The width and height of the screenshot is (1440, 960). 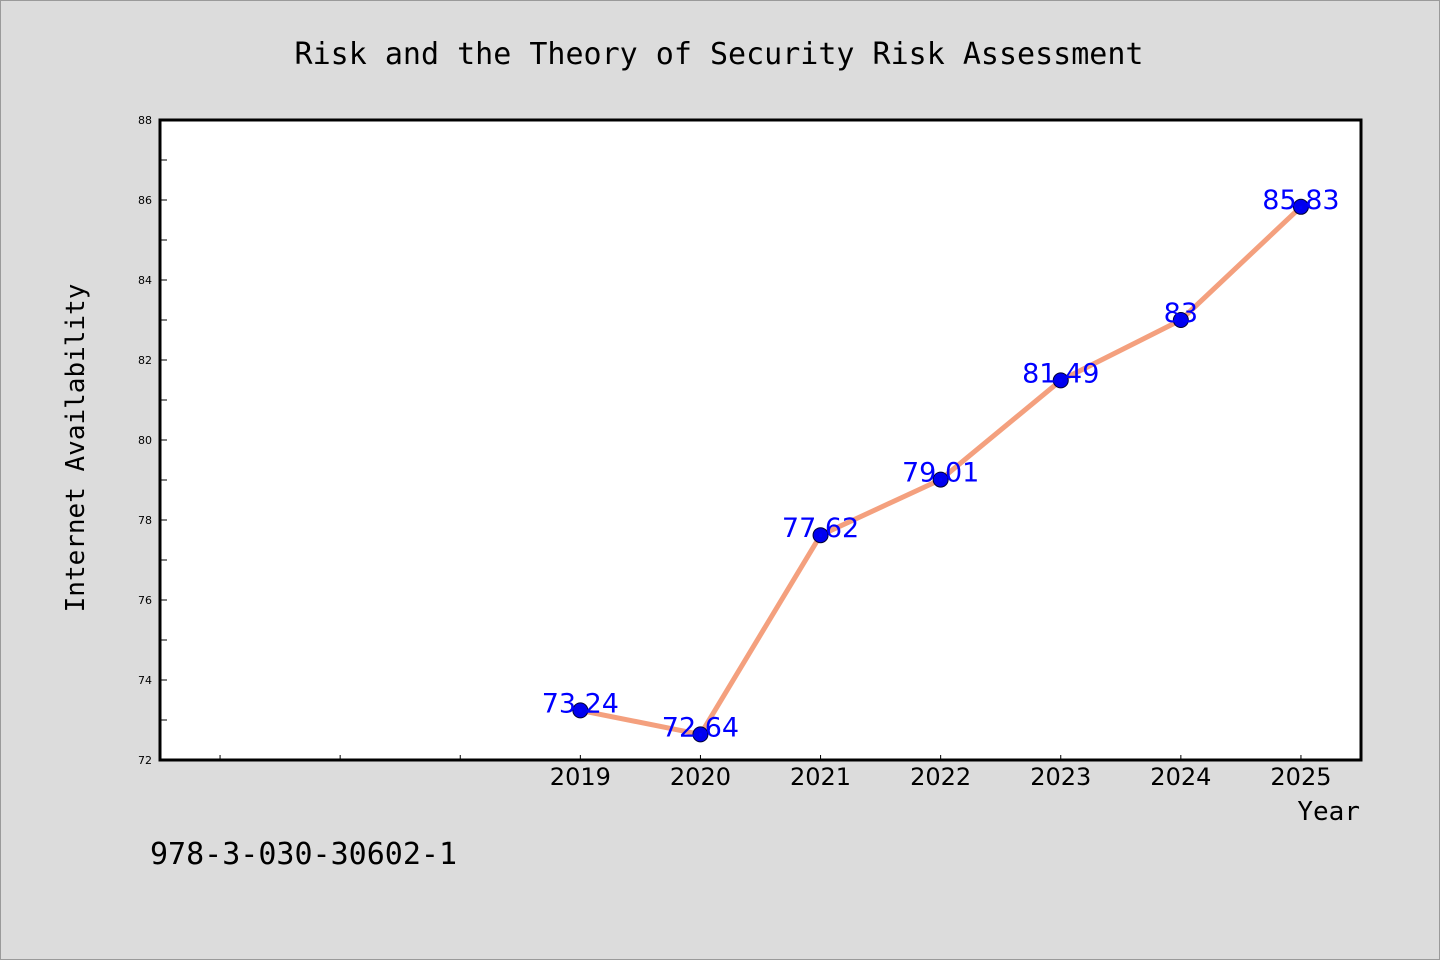 I want to click on data-label: 83, so click(x=1181, y=313).